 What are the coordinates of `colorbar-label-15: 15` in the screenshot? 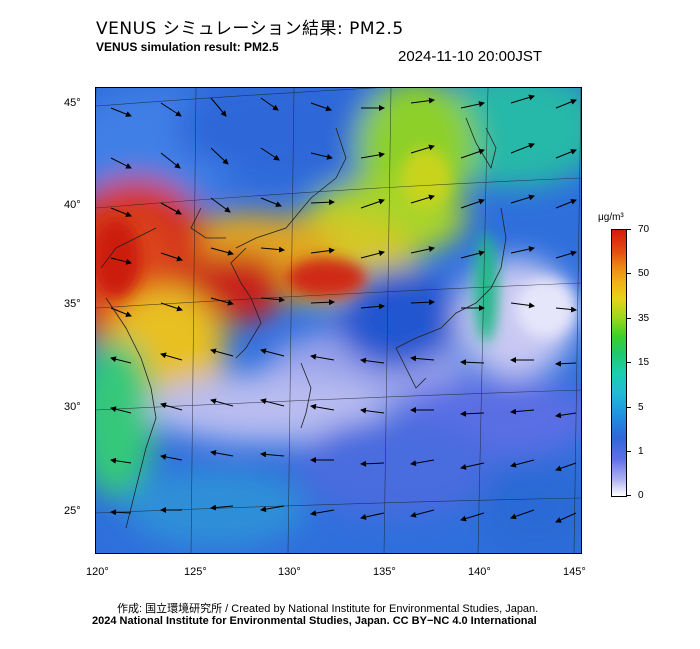 It's located at (644, 362).